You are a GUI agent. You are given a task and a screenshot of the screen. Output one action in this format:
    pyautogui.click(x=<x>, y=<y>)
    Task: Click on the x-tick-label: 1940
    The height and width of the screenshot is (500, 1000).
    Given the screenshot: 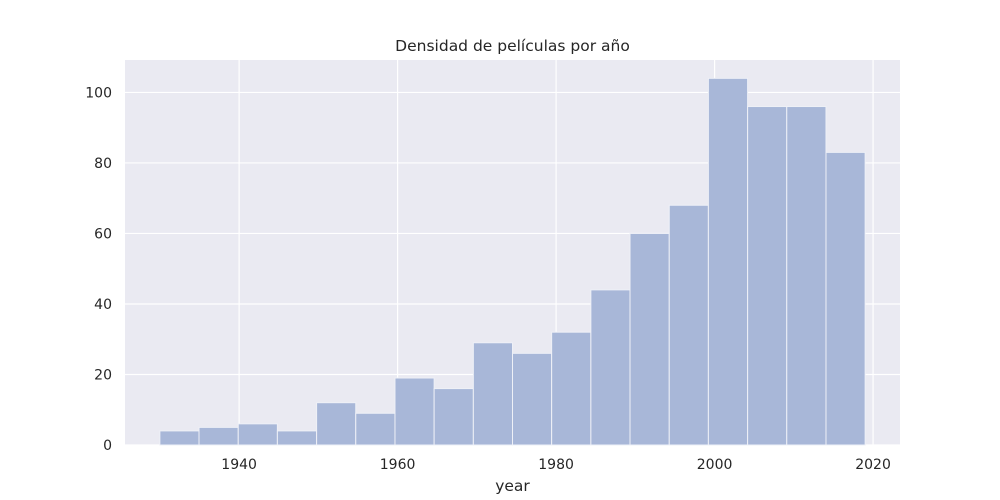 What is the action you would take?
    pyautogui.click(x=239, y=465)
    